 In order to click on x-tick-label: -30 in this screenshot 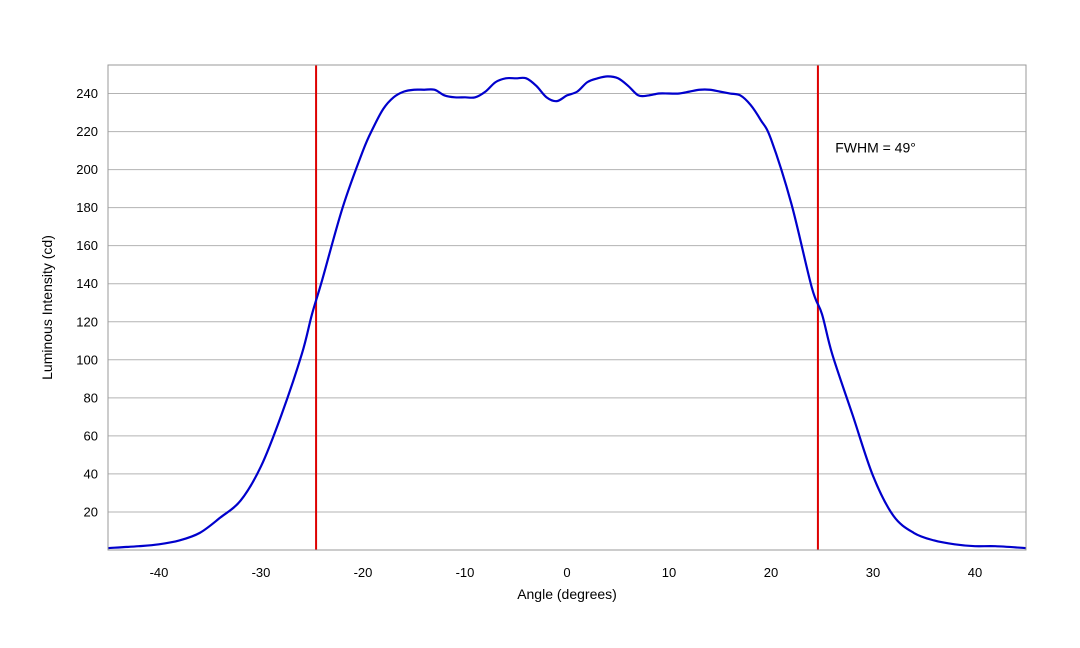, I will do `click(261, 572)`.